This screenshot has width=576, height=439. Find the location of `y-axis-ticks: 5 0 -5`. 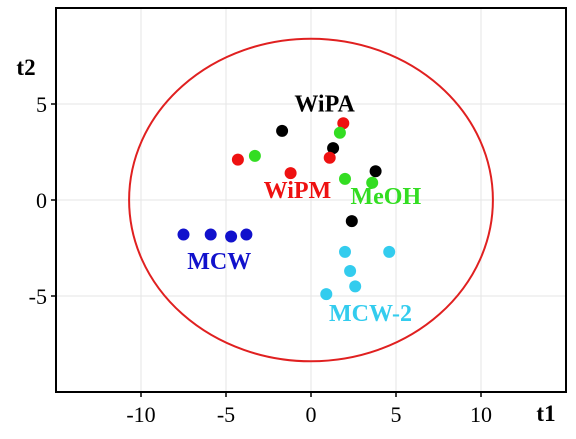

y-axis-ticks: 5 0 -5 is located at coordinates (42, 200).